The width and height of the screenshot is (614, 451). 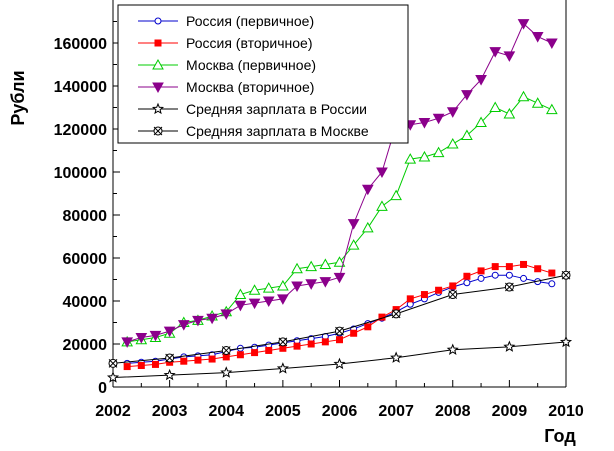 I want to click on legend-item: Средняя зарплата в России, so click(x=252, y=109).